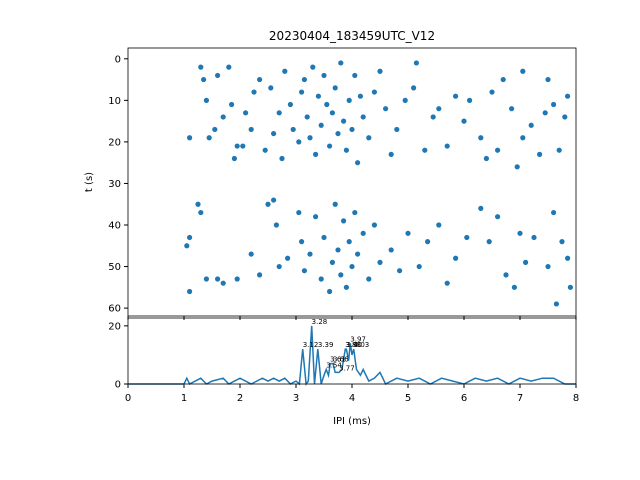 This screenshot has width=640, height=480. Describe the element at coordinates (184, 398) in the screenshot. I see `x-tick-label: 1` at that location.